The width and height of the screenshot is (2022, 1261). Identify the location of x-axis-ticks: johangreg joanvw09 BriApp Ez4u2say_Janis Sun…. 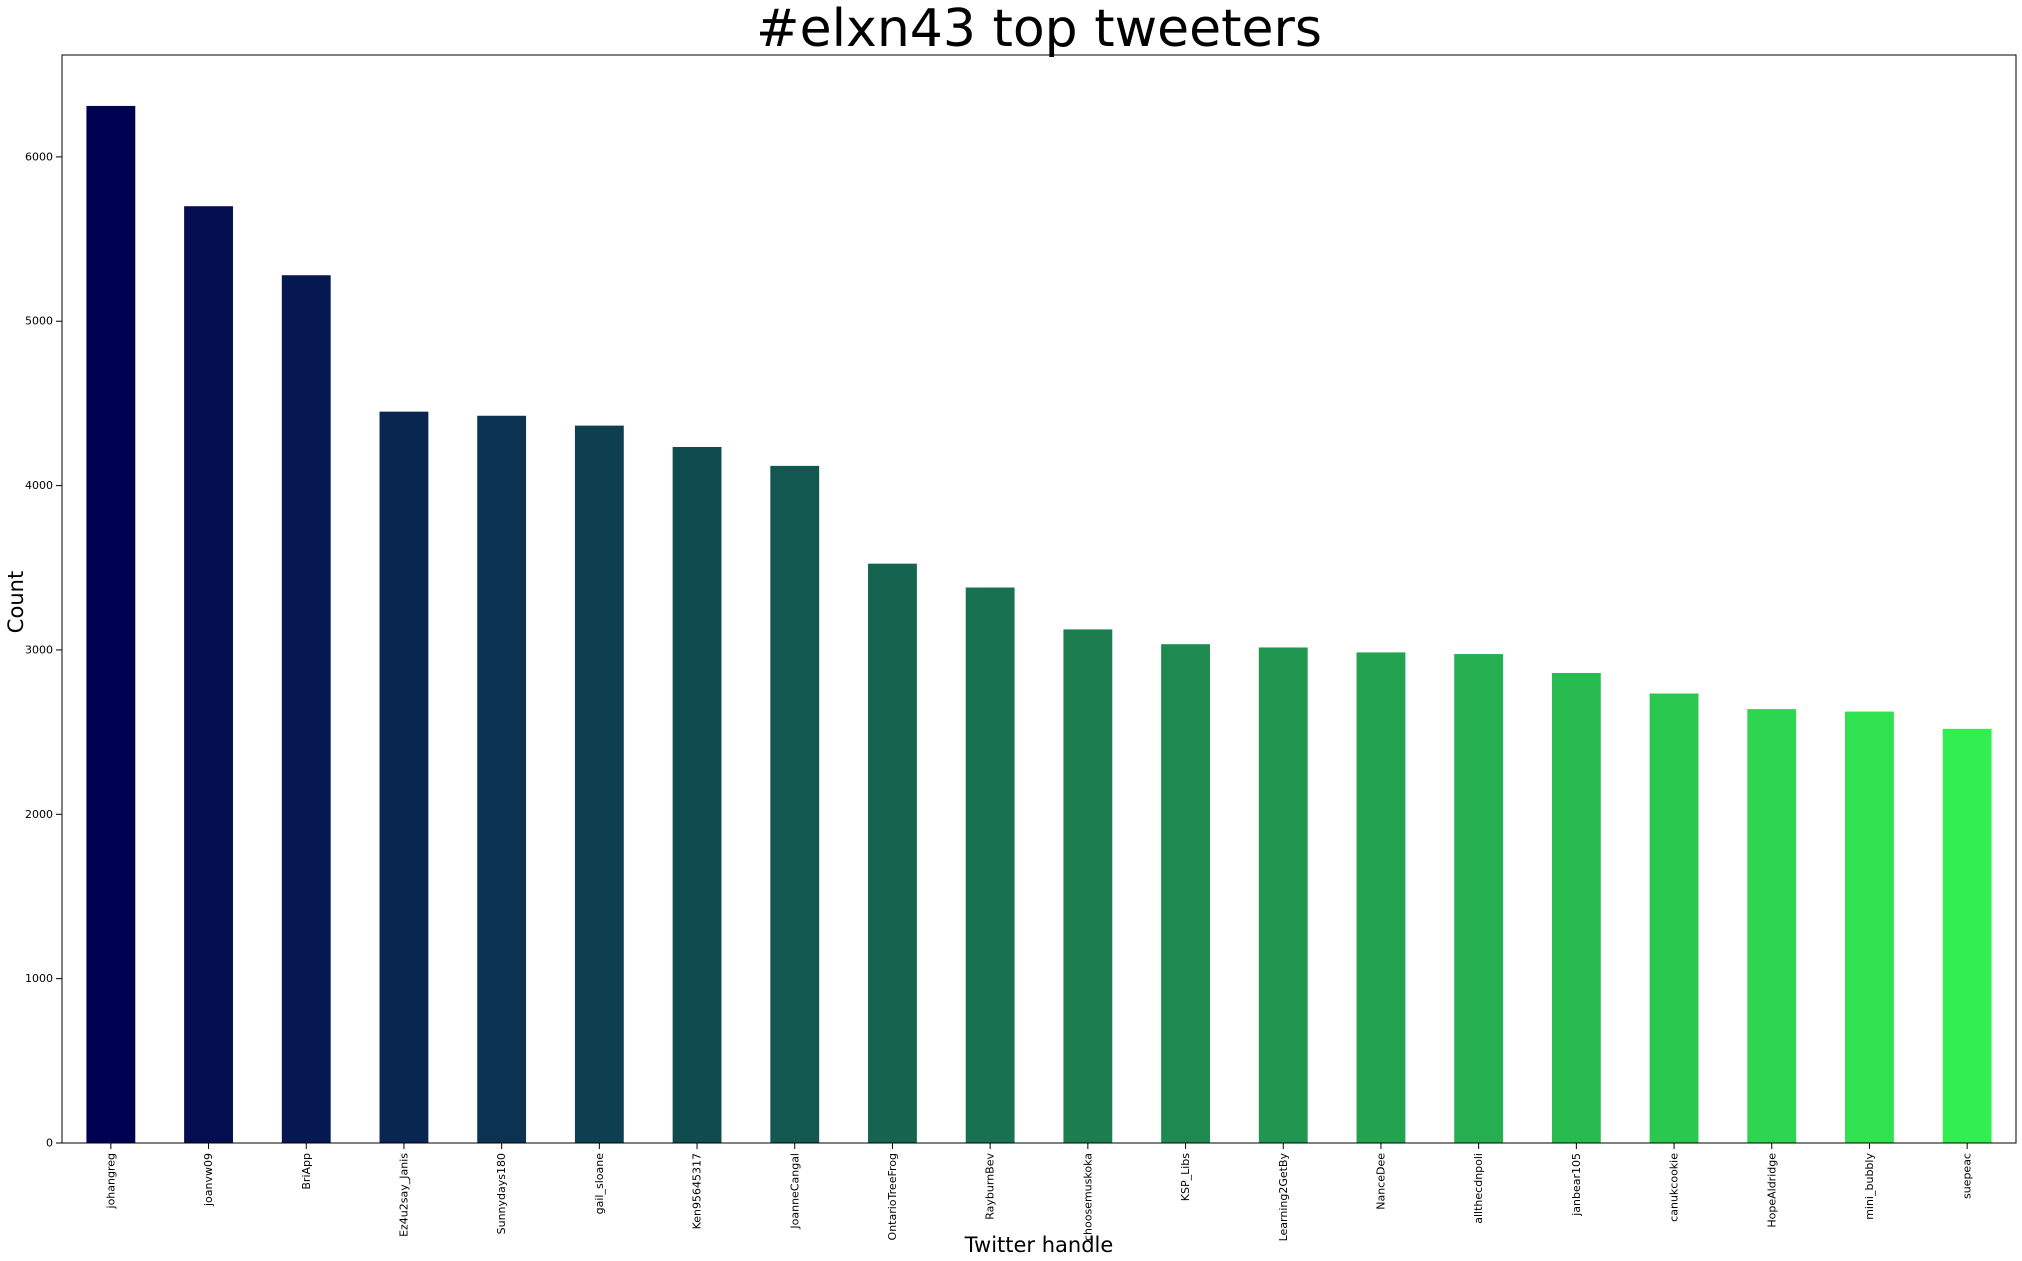
(1039, 1192).